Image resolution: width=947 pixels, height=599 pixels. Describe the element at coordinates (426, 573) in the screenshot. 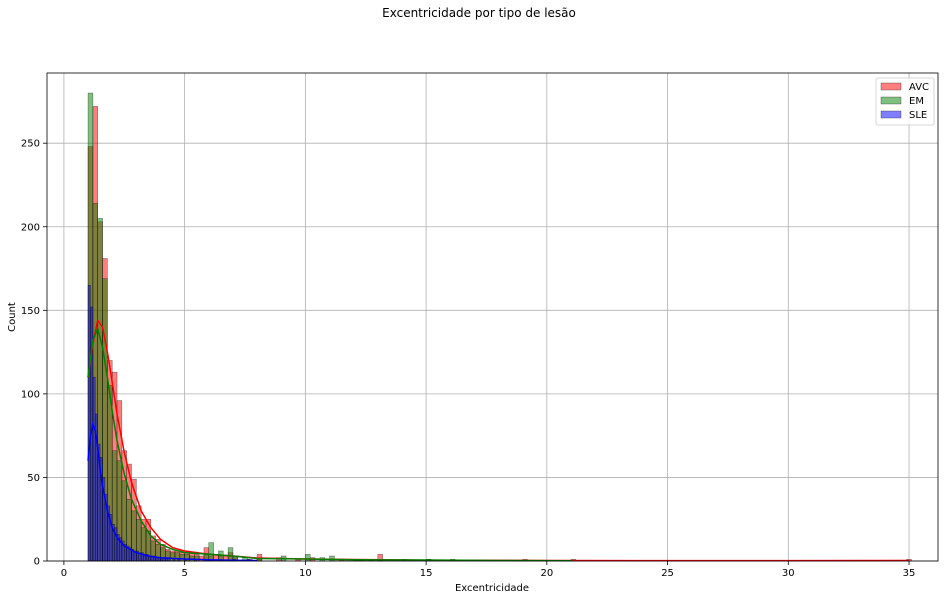

I see `x-tick-label: 15` at that location.